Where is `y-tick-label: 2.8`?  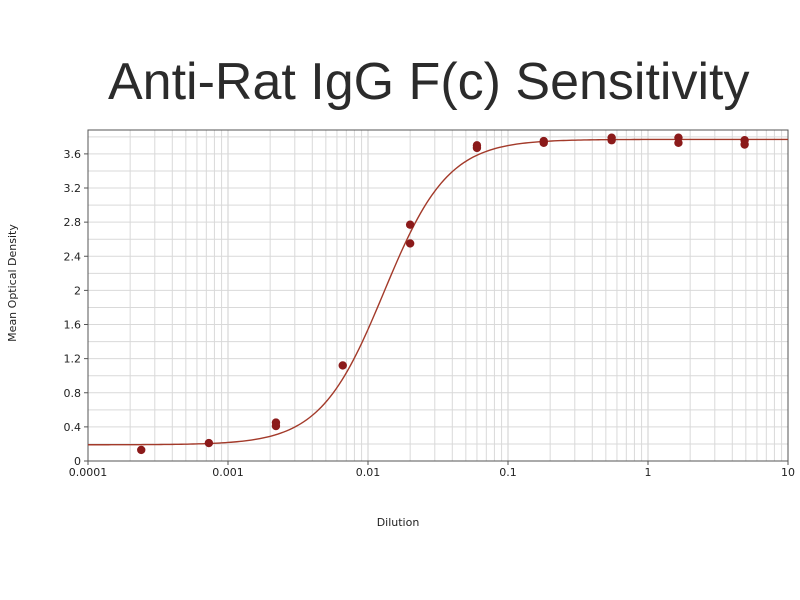
y-tick-label: 2.8 is located at coordinates (73, 222).